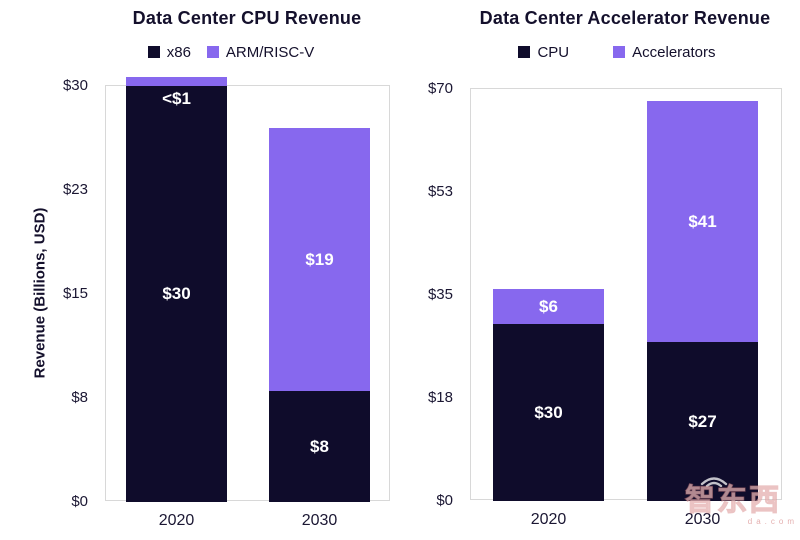 The image size is (800, 540). I want to click on bar-segment-accelerators-2020: $6, so click(548, 306).